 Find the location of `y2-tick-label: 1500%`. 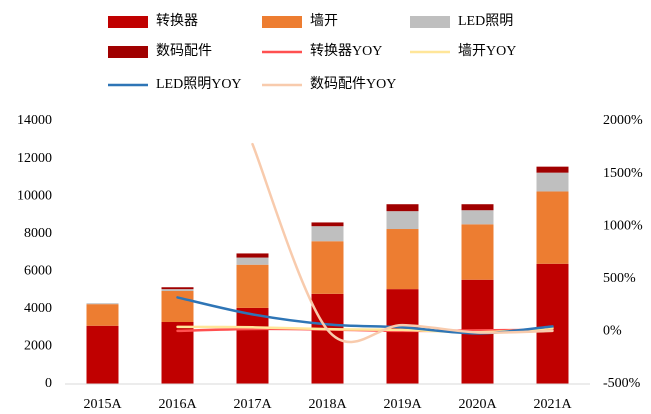

y2-tick-label: 1500% is located at coordinates (623, 173).